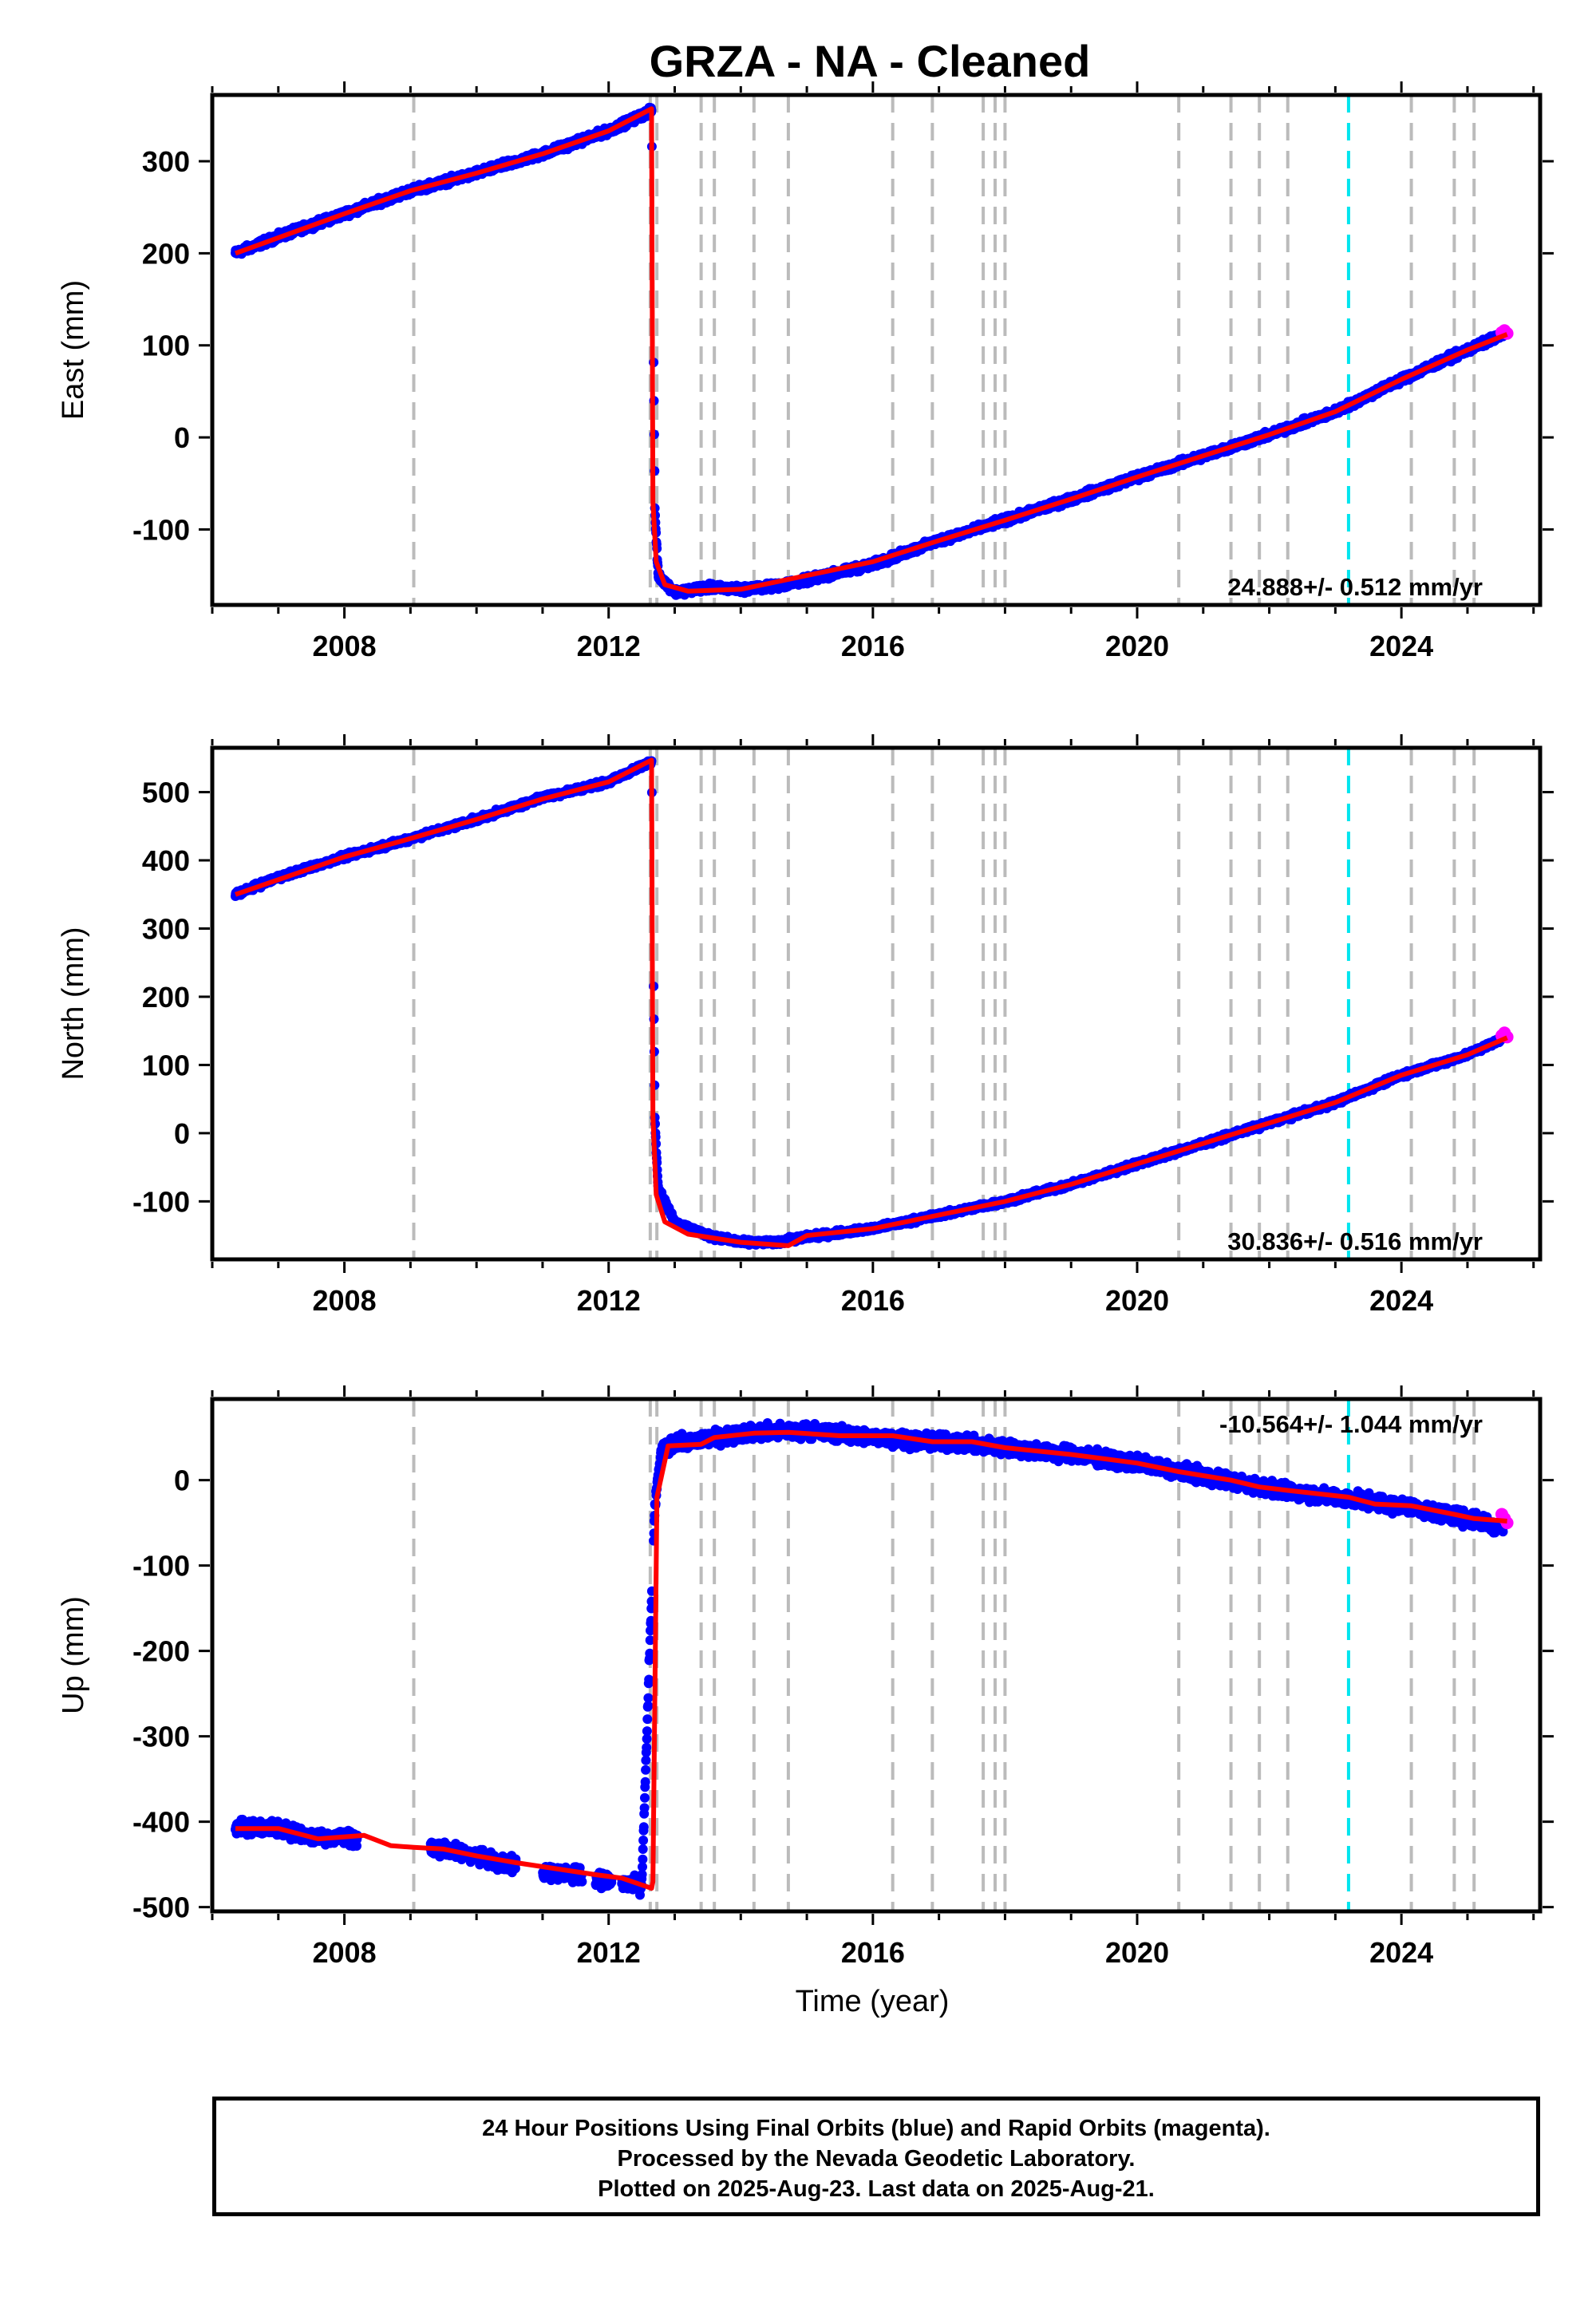  I want to click on y-tick-label: 0, so click(182, 438).